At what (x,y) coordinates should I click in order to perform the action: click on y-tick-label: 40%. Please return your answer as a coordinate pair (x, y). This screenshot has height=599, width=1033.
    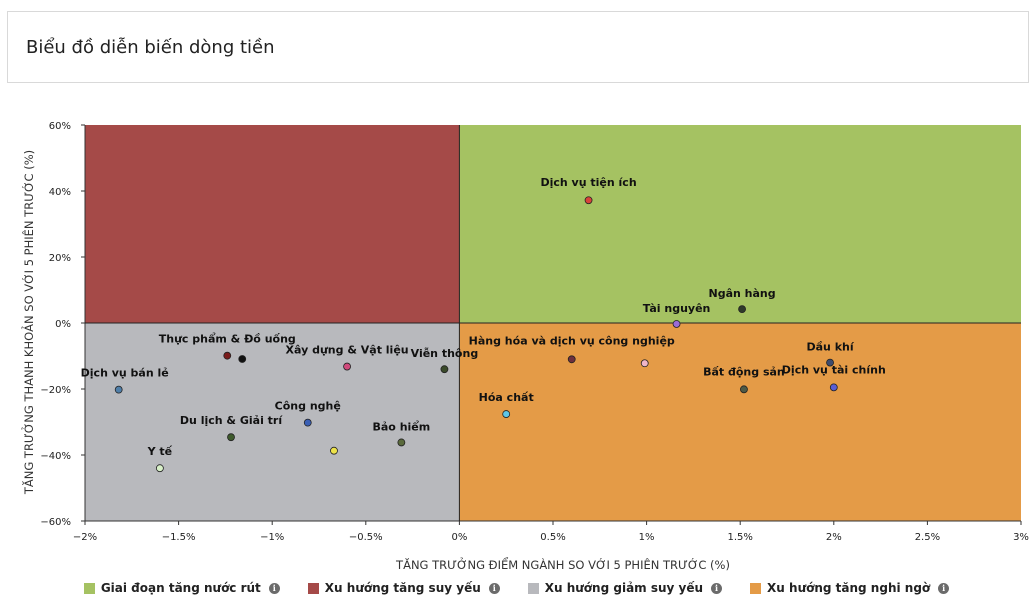
    Looking at the image, I should click on (60, 192).